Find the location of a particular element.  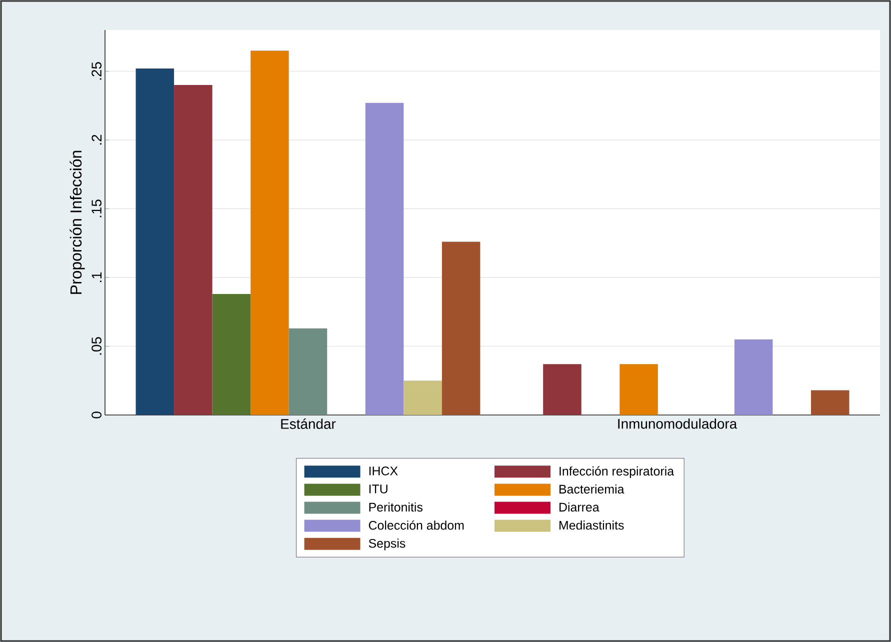

legend-label: Sepsis is located at coordinates (387, 544).